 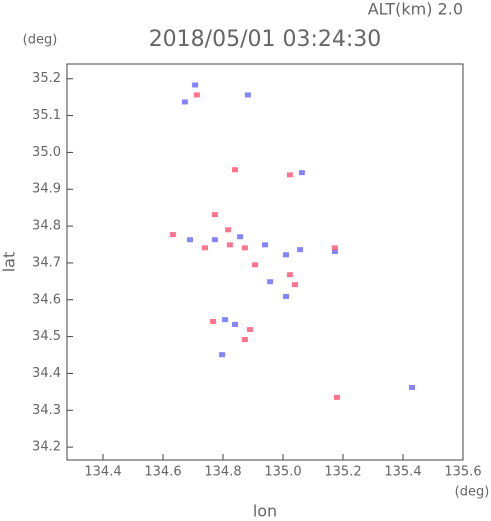 What do you see at coordinates (46, 226) in the screenshot?
I see `y-tick-label: 34.8` at bounding box center [46, 226].